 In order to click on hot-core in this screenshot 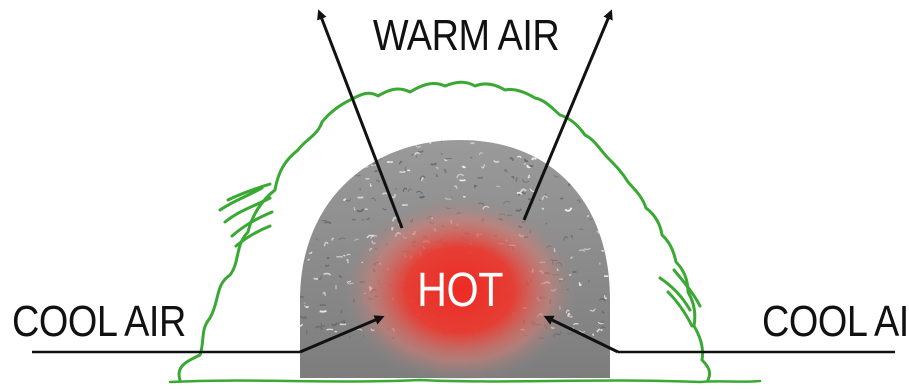, I will do `click(460, 290)`.